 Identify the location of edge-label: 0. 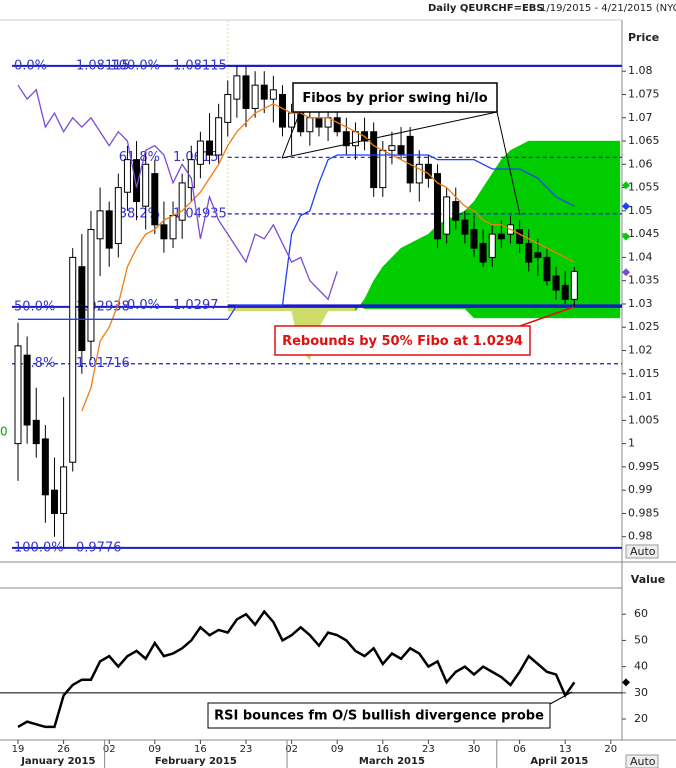
(4, 432).